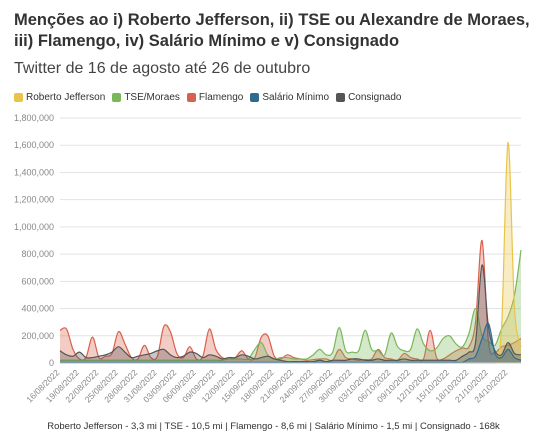 Image resolution: width=547 pixels, height=437 pixels. What do you see at coordinates (221, 97) in the screenshot?
I see `legend-label: Flamengo` at bounding box center [221, 97].